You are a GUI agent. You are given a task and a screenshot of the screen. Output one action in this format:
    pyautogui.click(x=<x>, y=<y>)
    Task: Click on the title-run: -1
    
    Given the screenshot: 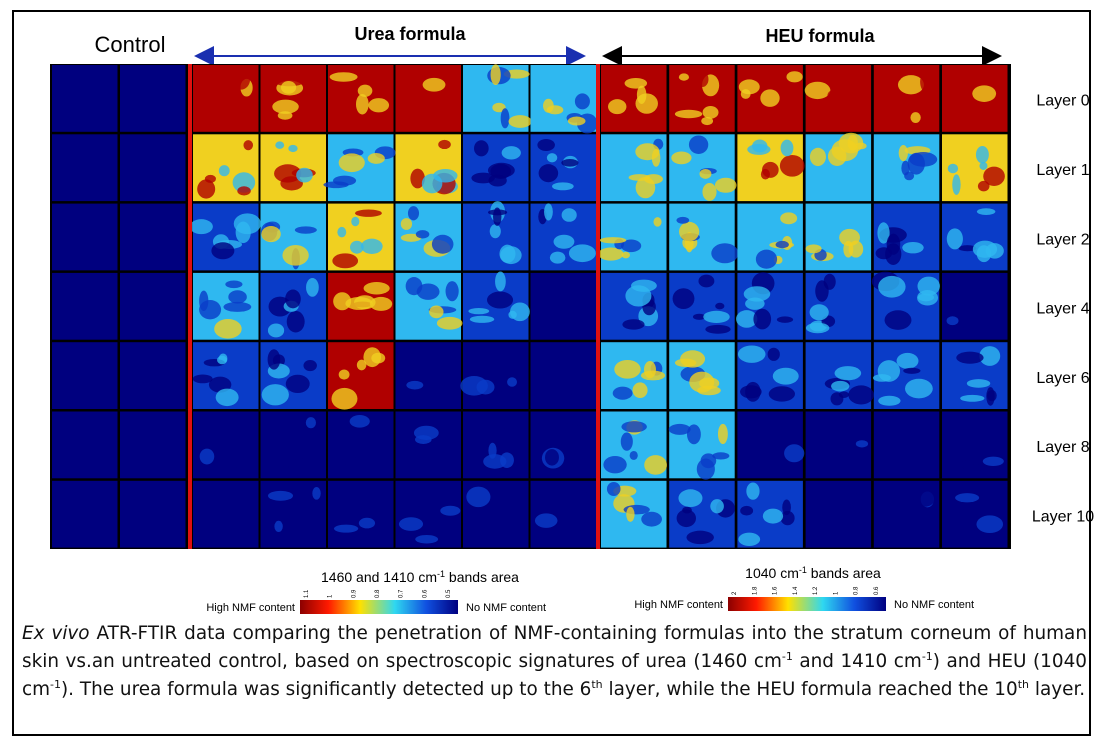 What is the action you would take?
    pyautogui.click(x=803, y=570)
    